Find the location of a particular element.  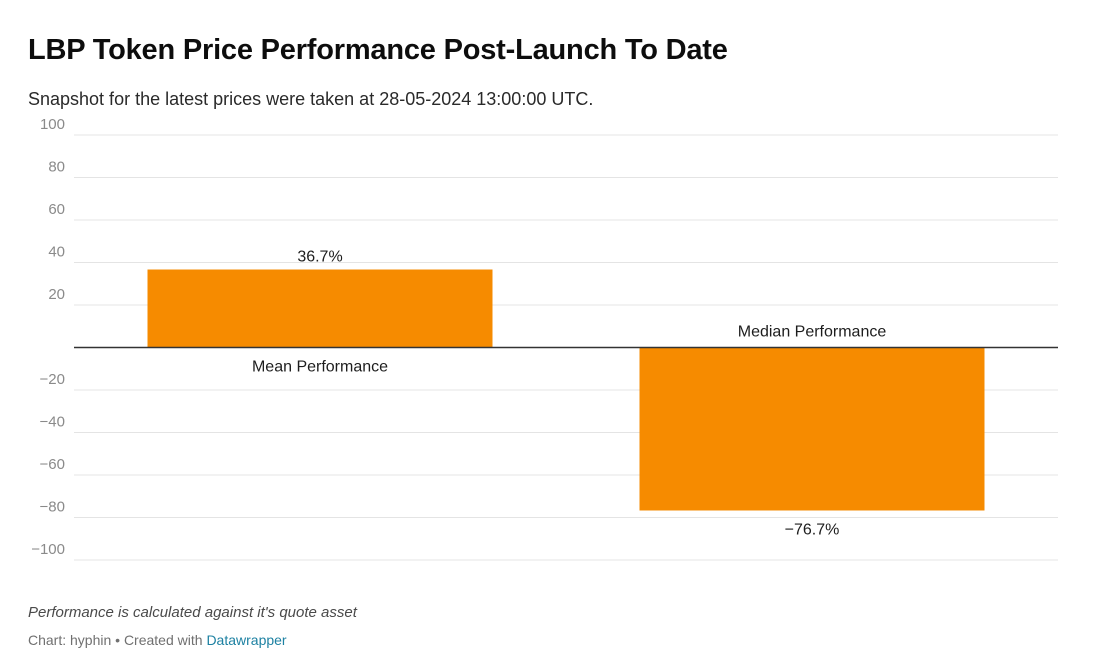

y-tick-label: 100 is located at coordinates (52, 124).